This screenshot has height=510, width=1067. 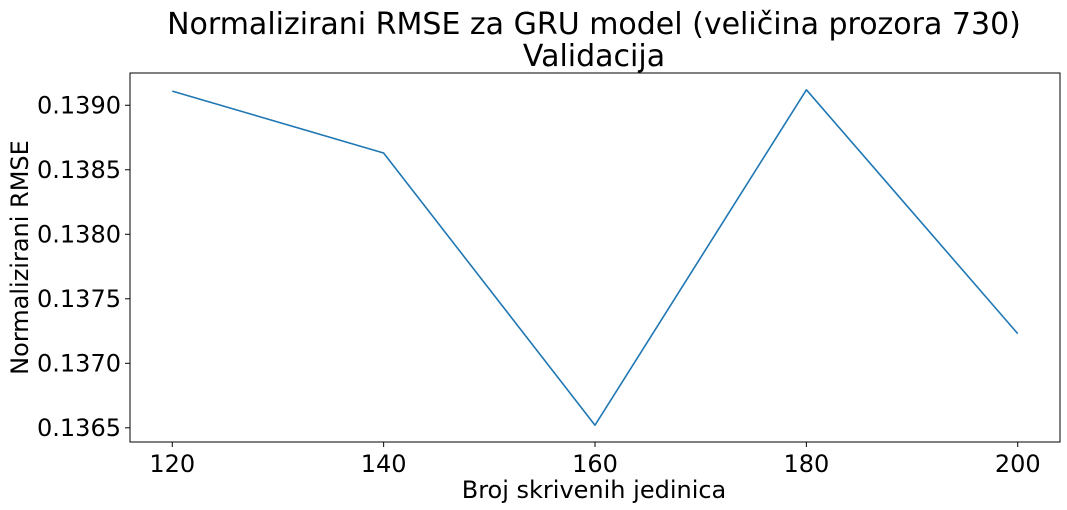 What do you see at coordinates (79, 170) in the screenshot?
I see `y-tick-label: 0.1385` at bounding box center [79, 170].